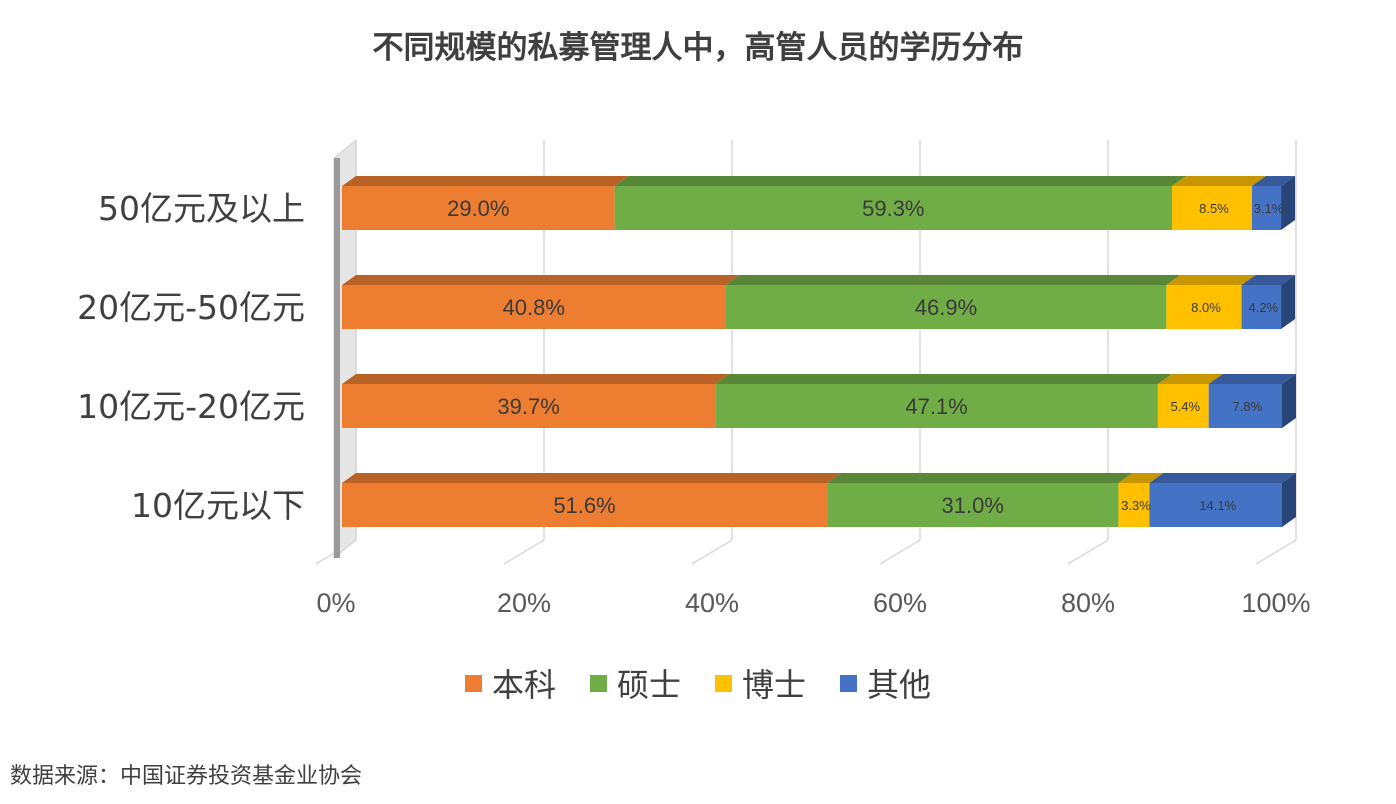  Describe the element at coordinates (191, 406) in the screenshot. I see `category-label: 10亿元-20亿元` at that location.